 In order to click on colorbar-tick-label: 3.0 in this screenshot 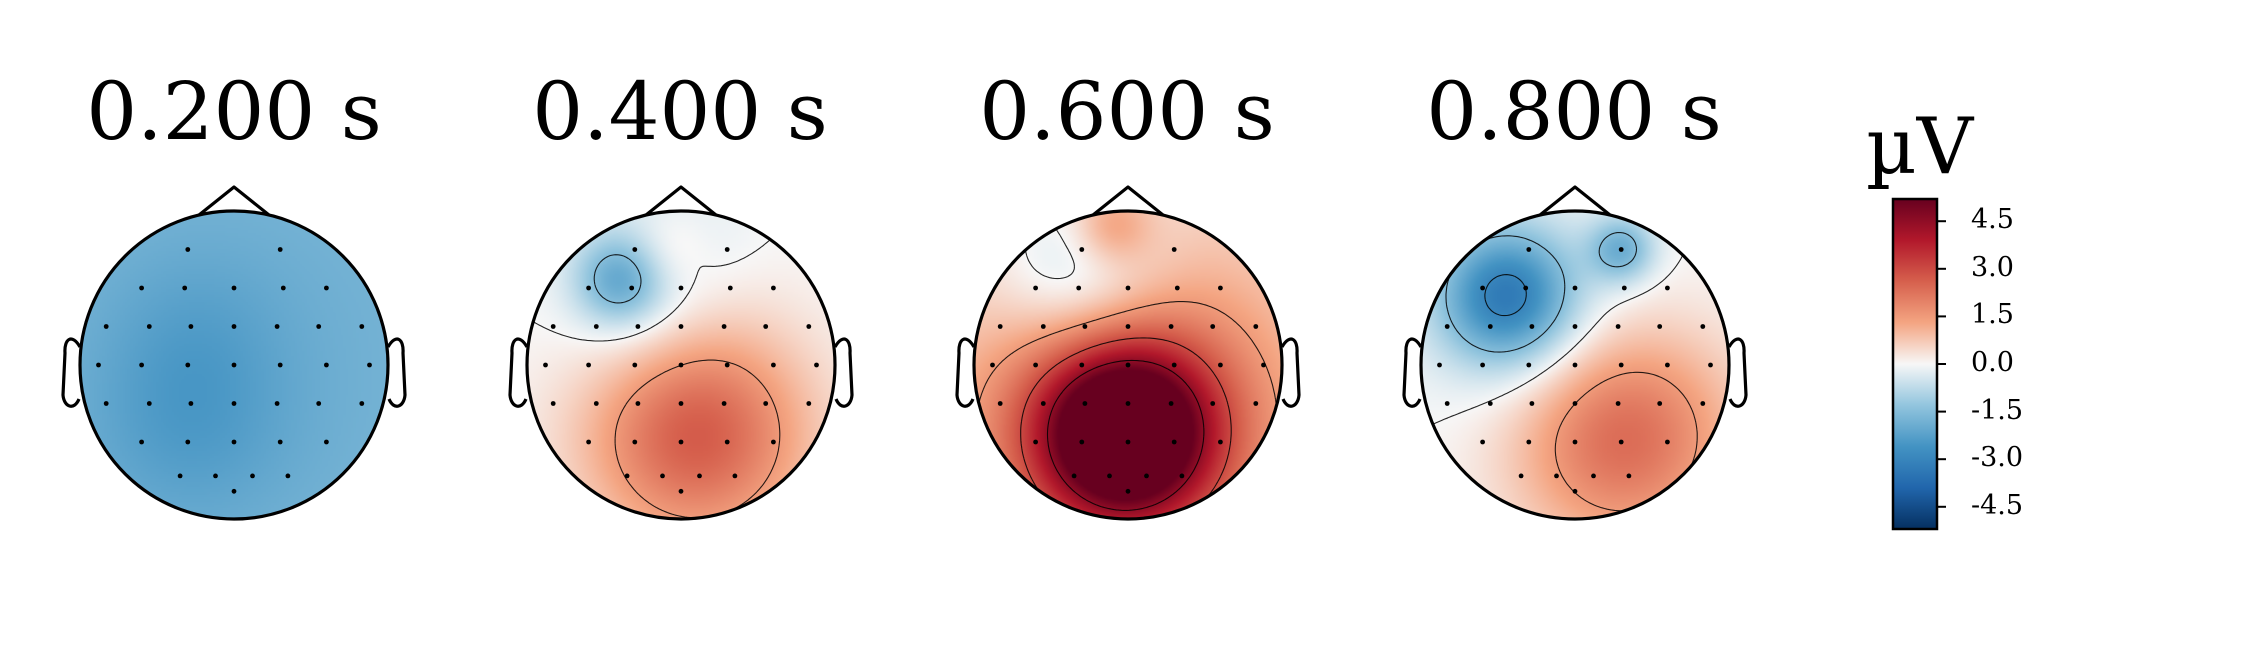, I will do `click(1992, 267)`.